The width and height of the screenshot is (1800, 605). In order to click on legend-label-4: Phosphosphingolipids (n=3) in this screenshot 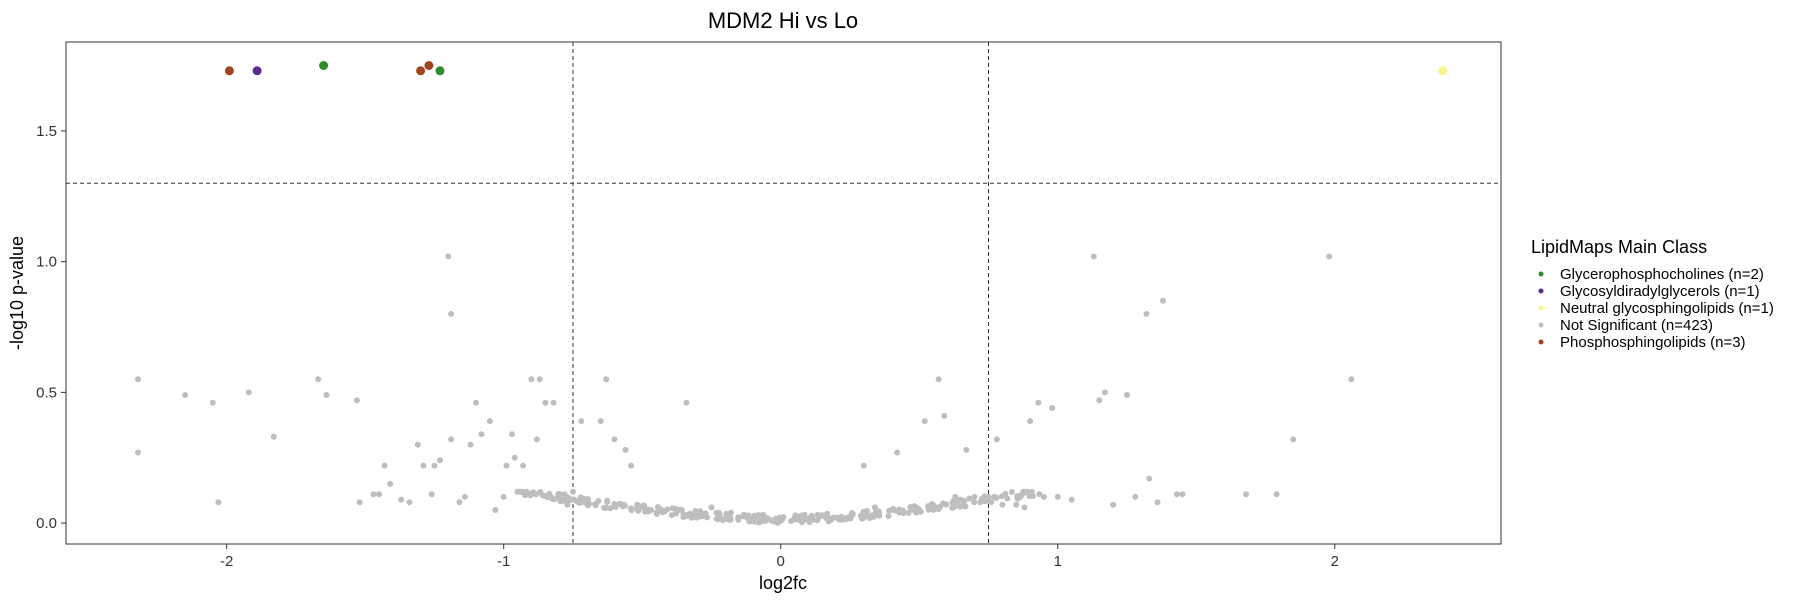, I will do `click(1653, 342)`.